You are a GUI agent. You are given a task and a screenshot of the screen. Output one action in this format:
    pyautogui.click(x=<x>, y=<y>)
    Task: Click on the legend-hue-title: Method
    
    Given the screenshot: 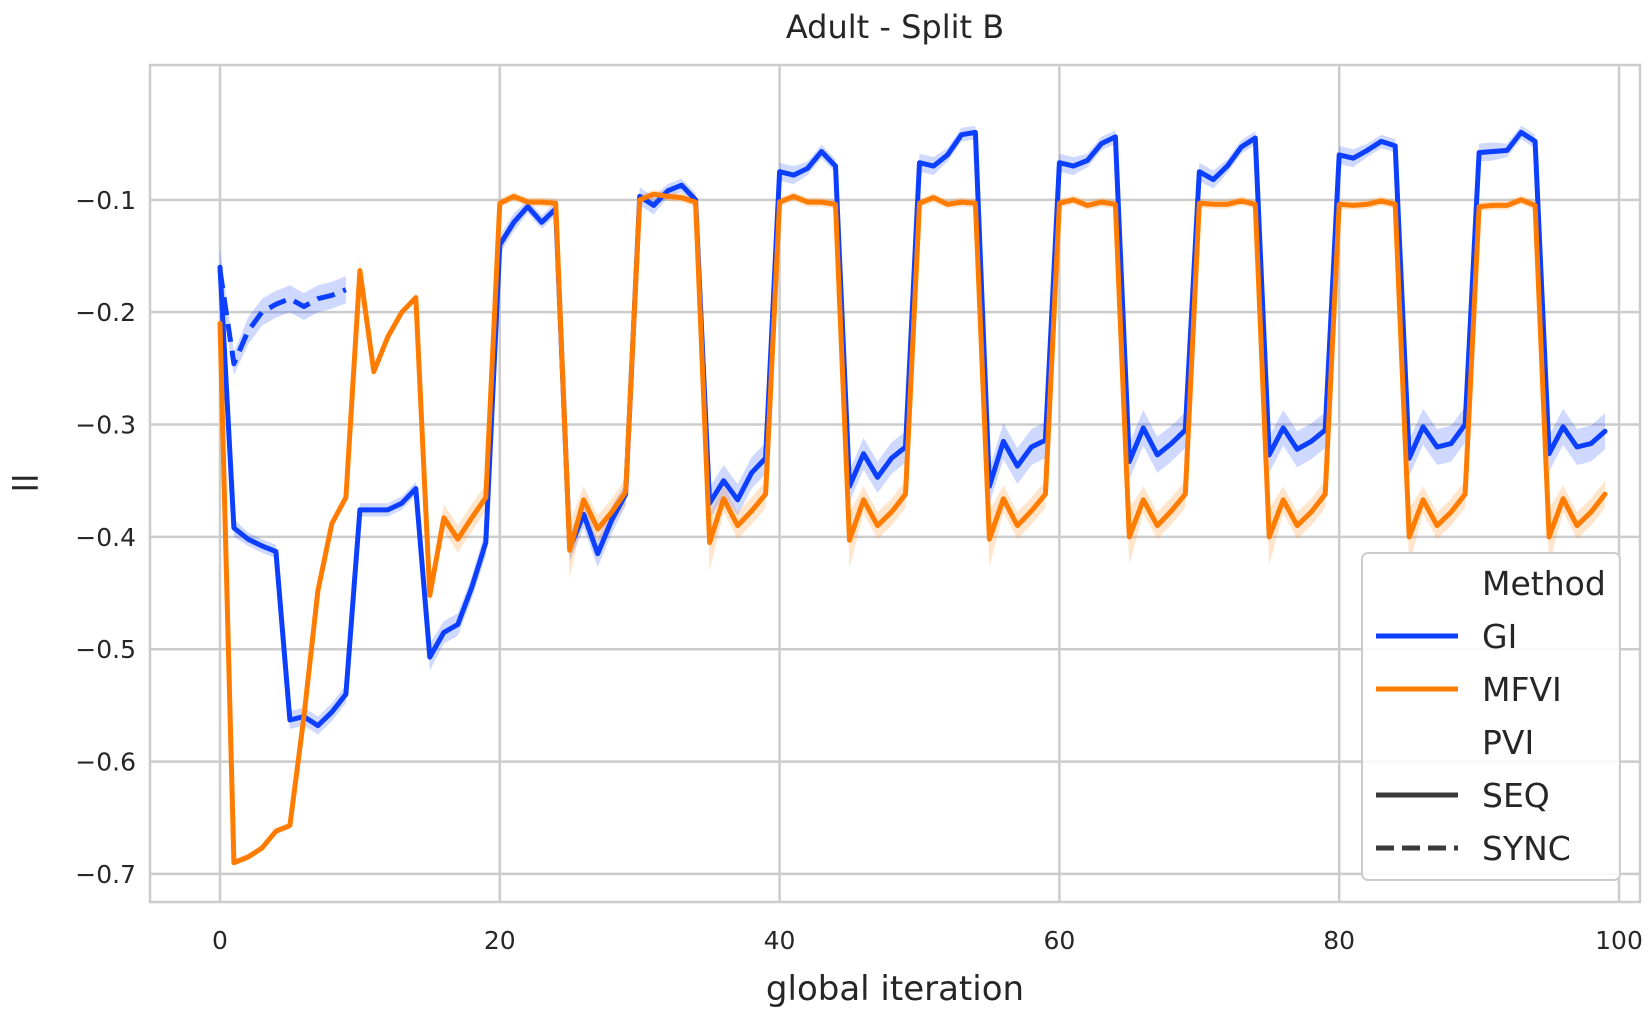 What is the action you would take?
    pyautogui.click(x=1544, y=583)
    